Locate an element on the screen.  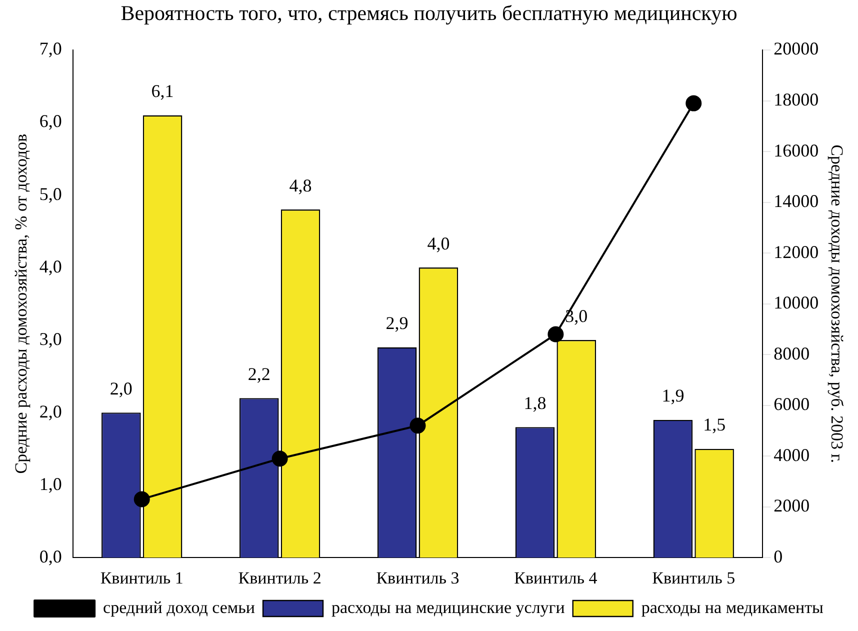
x-tick-label: Квинтиль 2 is located at coordinates (280, 578).